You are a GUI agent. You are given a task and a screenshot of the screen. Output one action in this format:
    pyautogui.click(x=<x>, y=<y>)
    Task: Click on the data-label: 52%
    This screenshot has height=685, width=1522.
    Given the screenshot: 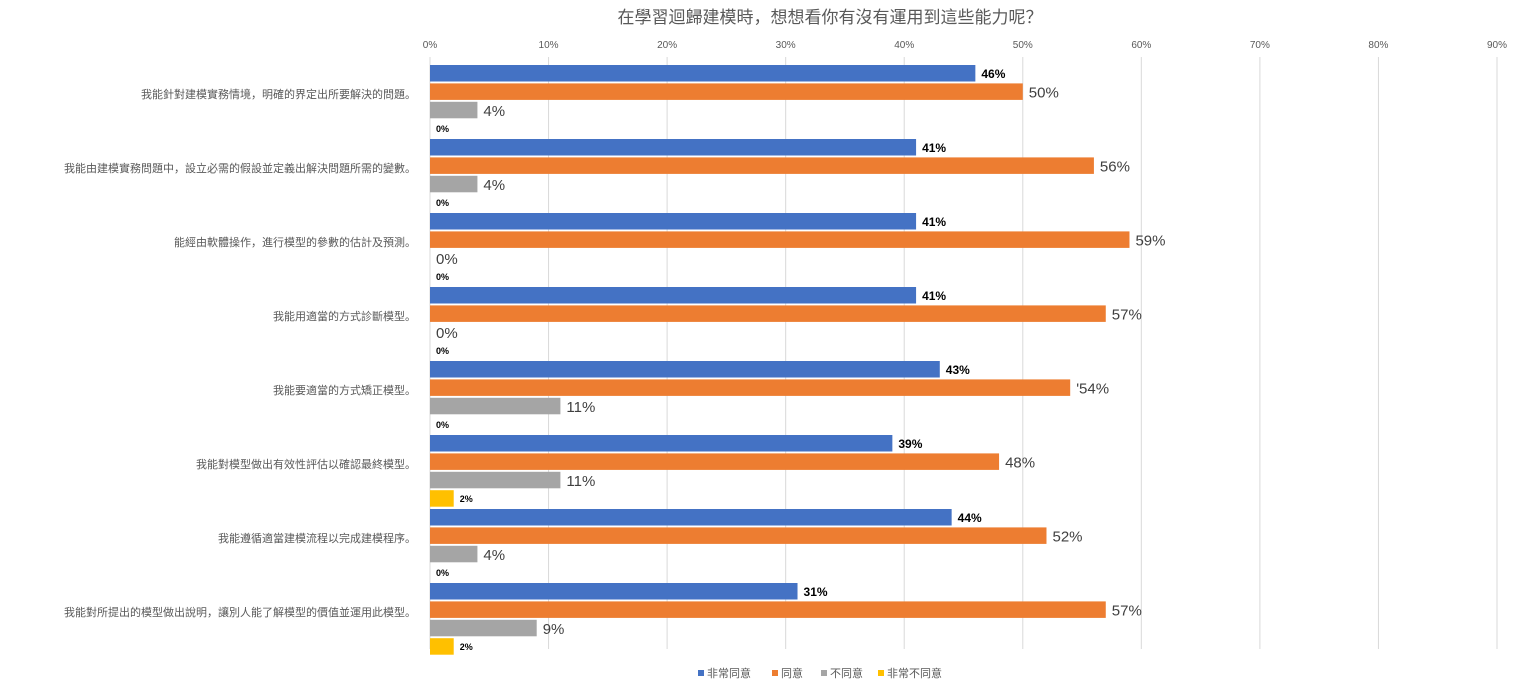 What is the action you would take?
    pyautogui.click(x=1067, y=536)
    